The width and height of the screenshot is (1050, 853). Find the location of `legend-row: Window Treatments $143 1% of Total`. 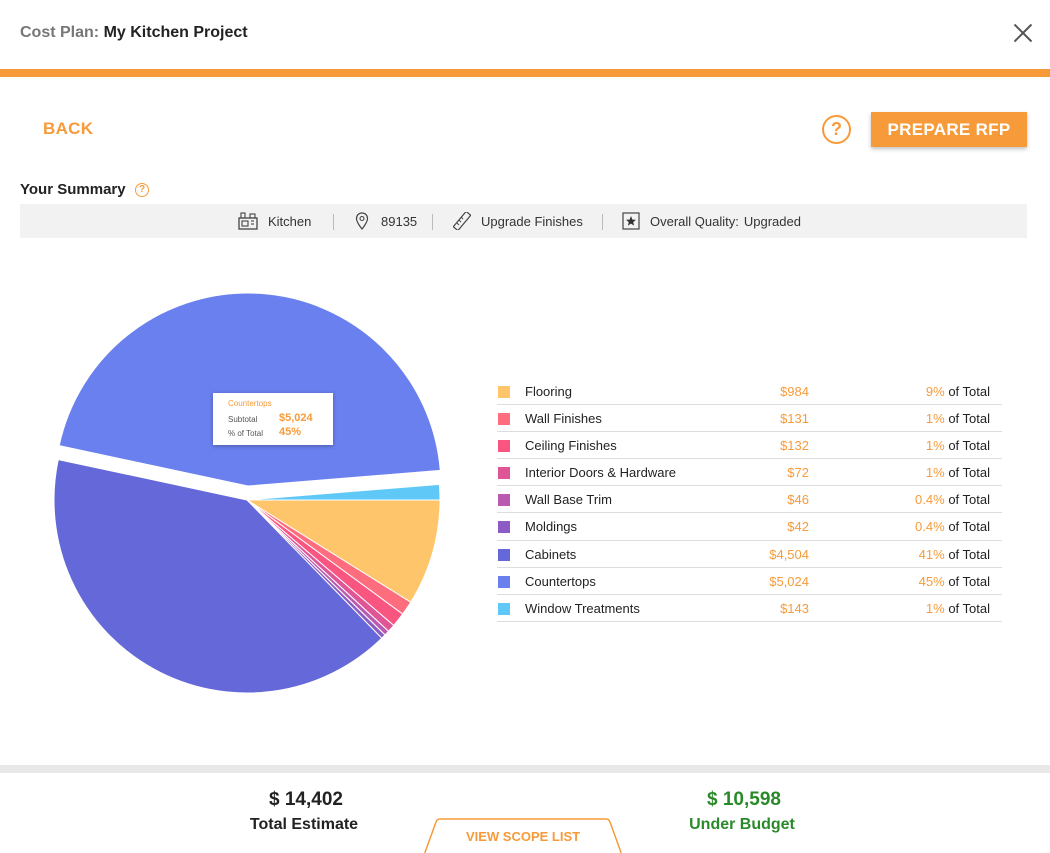

legend-row: Window Treatments $143 1% of Total is located at coordinates (749, 608).